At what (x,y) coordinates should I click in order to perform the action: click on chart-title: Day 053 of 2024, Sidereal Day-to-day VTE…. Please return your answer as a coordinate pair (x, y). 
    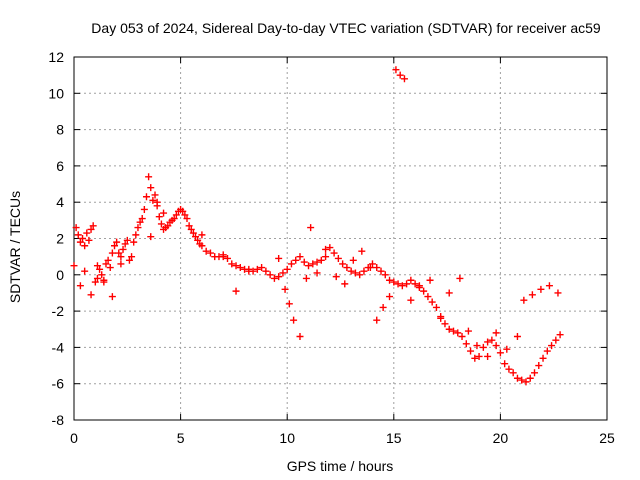
    Looking at the image, I should click on (346, 28).